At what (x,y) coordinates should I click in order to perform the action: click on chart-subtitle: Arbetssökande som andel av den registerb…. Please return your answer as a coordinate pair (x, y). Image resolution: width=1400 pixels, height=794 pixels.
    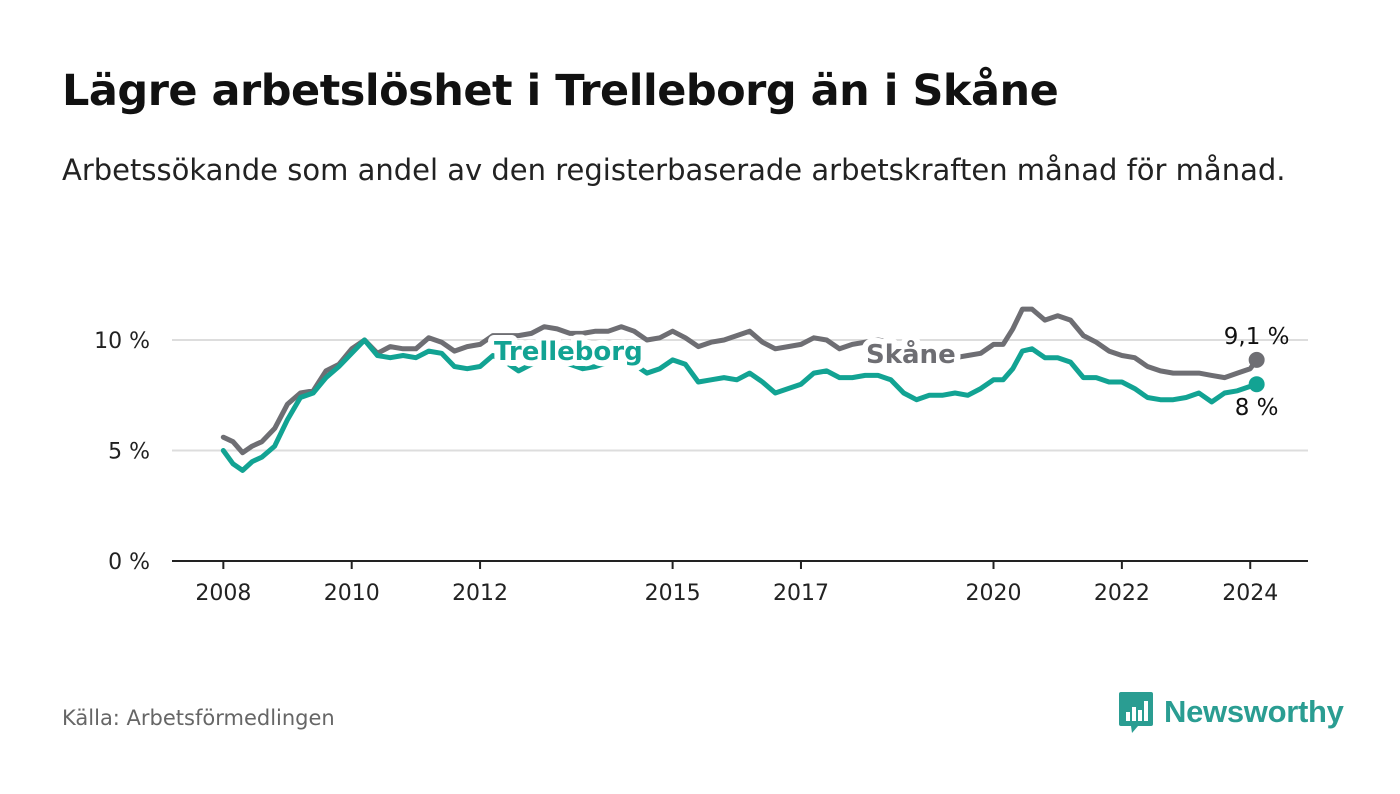
    Looking at the image, I should click on (674, 170).